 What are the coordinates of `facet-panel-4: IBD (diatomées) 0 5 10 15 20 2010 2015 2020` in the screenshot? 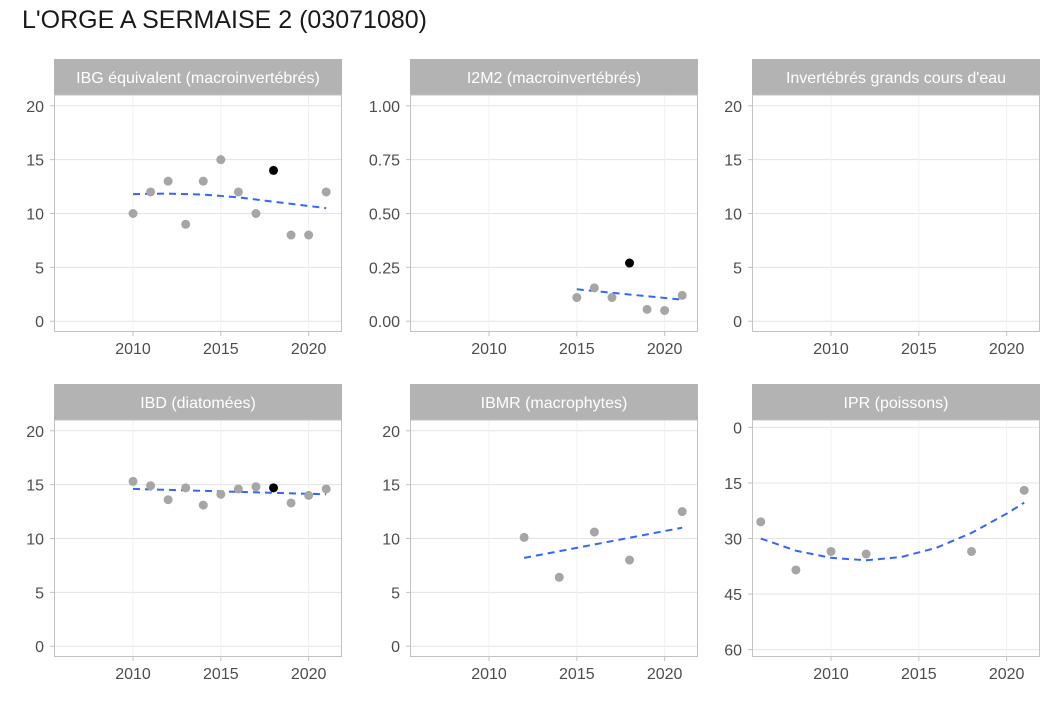 It's located at (184, 533).